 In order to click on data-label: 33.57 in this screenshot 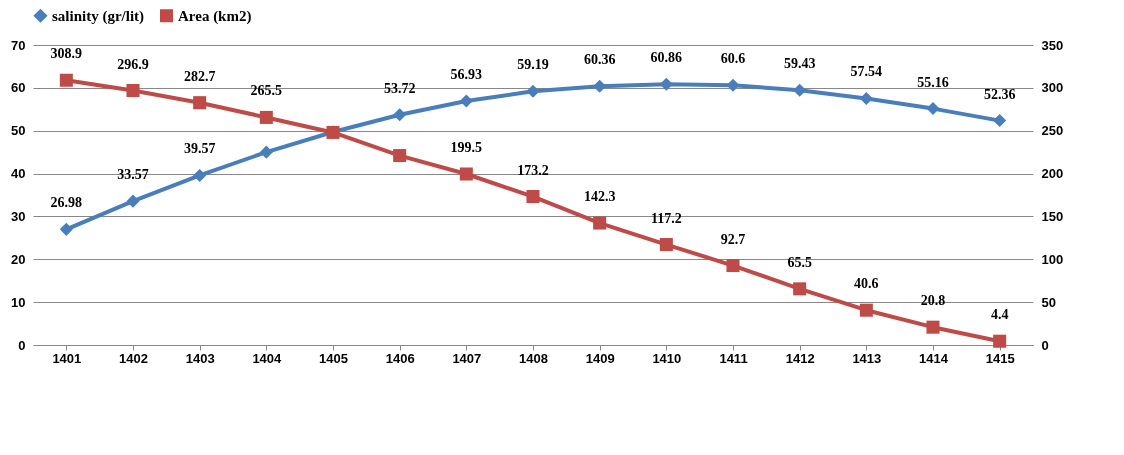, I will do `click(133, 175)`.